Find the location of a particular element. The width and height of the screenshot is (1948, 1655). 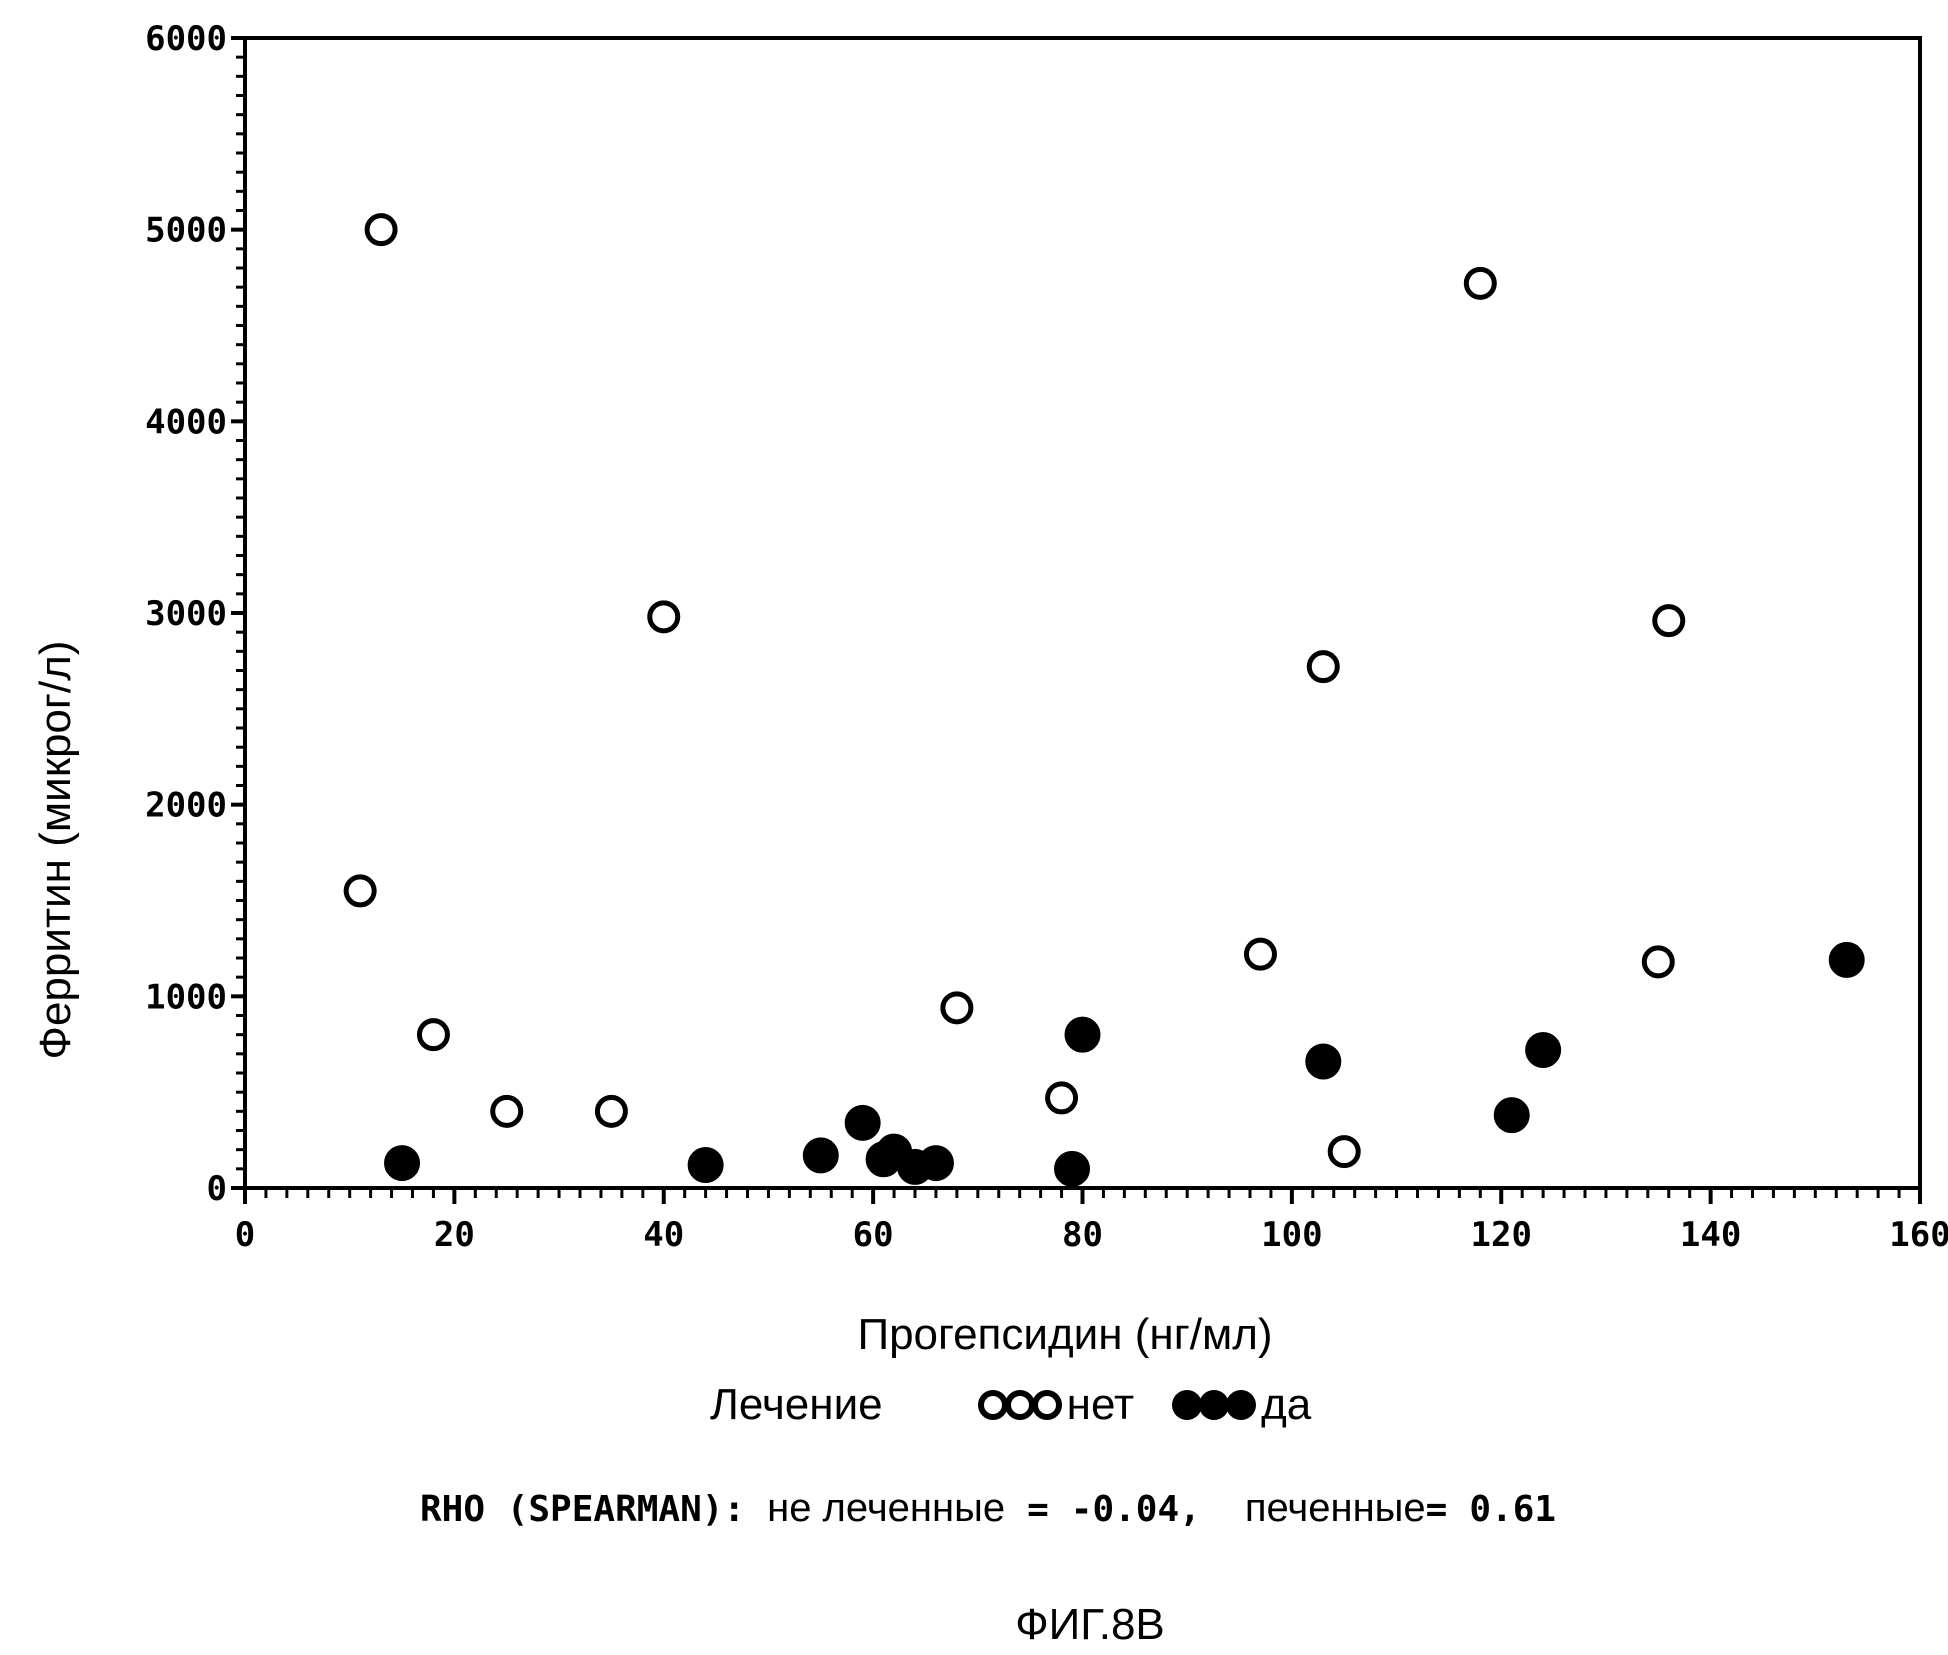

x-axis: 0 20 40 60 80 100 120 140 160 is located at coordinates (1091, 1221).